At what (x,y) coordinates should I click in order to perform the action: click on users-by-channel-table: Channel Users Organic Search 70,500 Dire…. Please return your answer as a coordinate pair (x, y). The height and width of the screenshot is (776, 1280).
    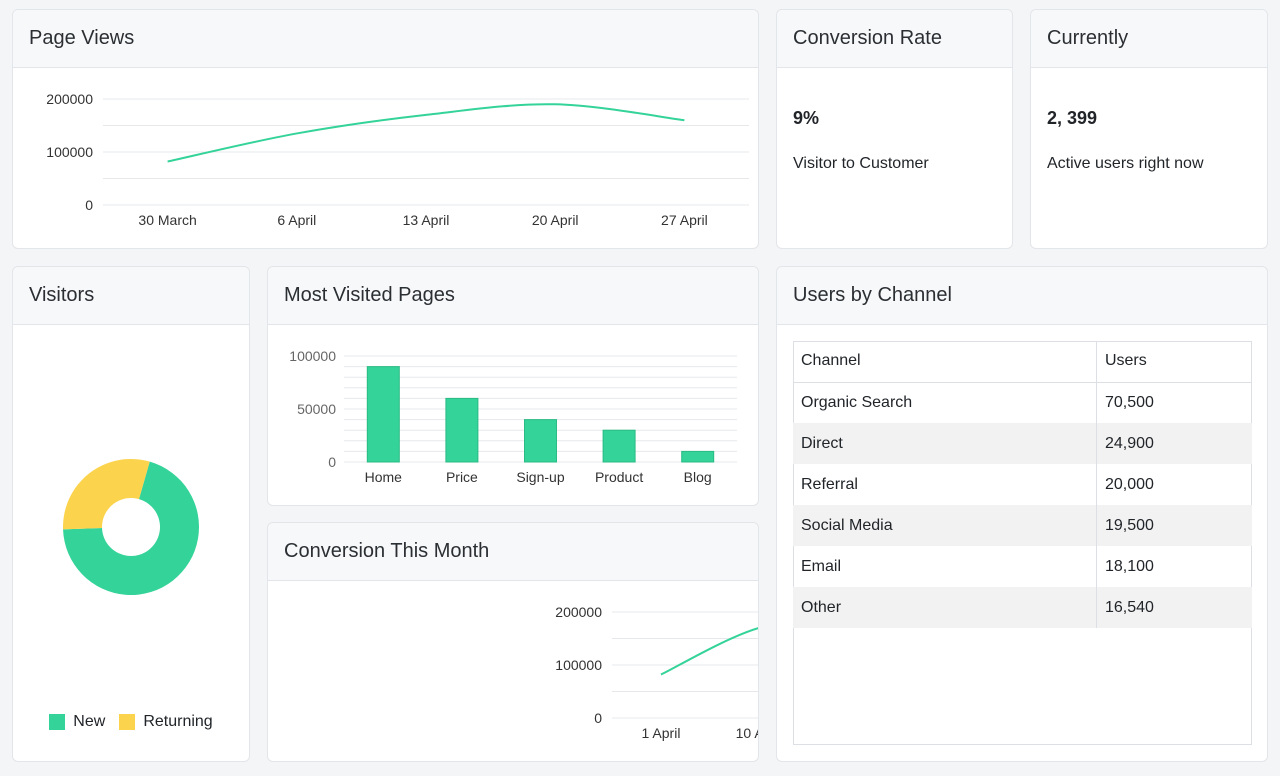
    Looking at the image, I should click on (1022, 484).